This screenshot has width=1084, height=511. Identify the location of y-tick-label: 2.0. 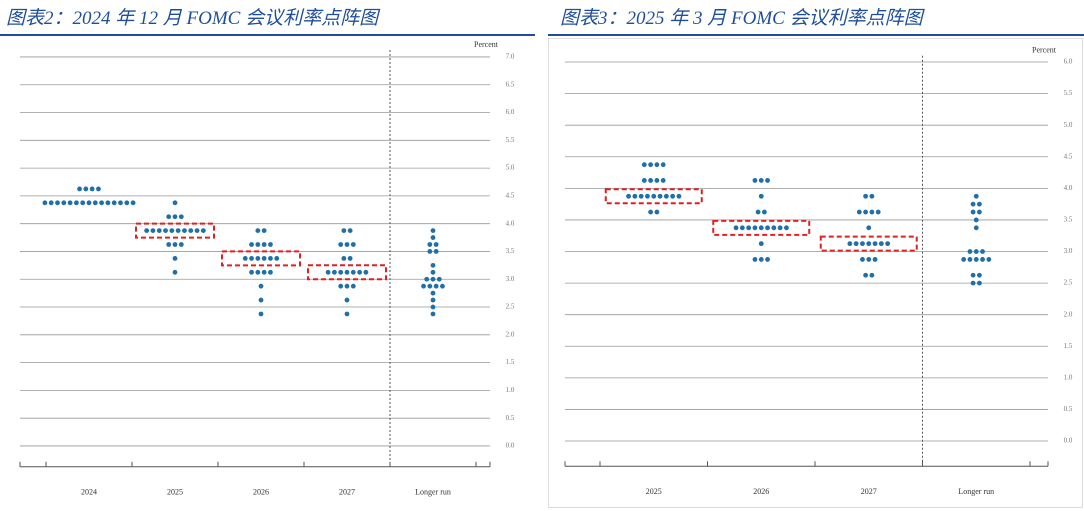
(1068, 314).